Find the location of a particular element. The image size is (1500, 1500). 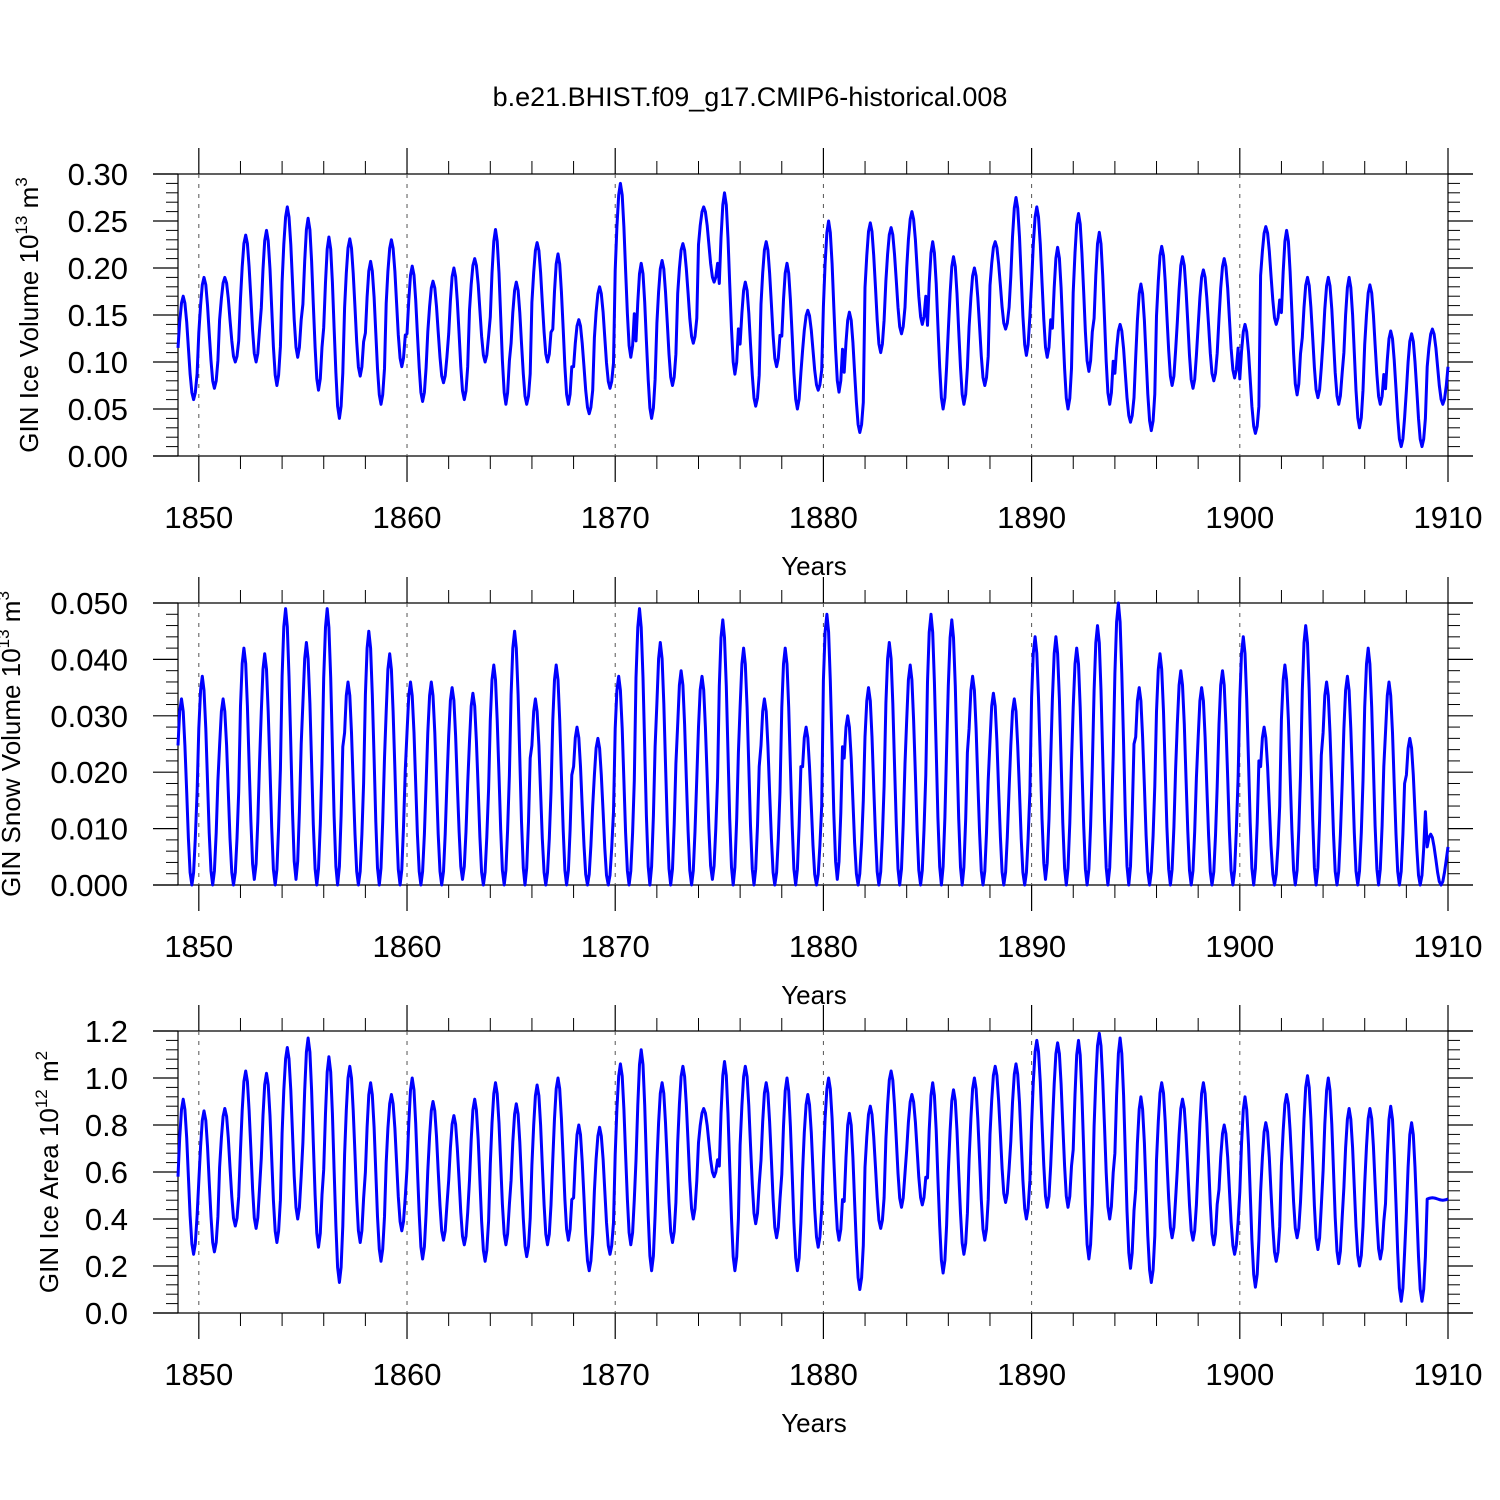

y-tick-label: 0.15 is located at coordinates (98, 315).